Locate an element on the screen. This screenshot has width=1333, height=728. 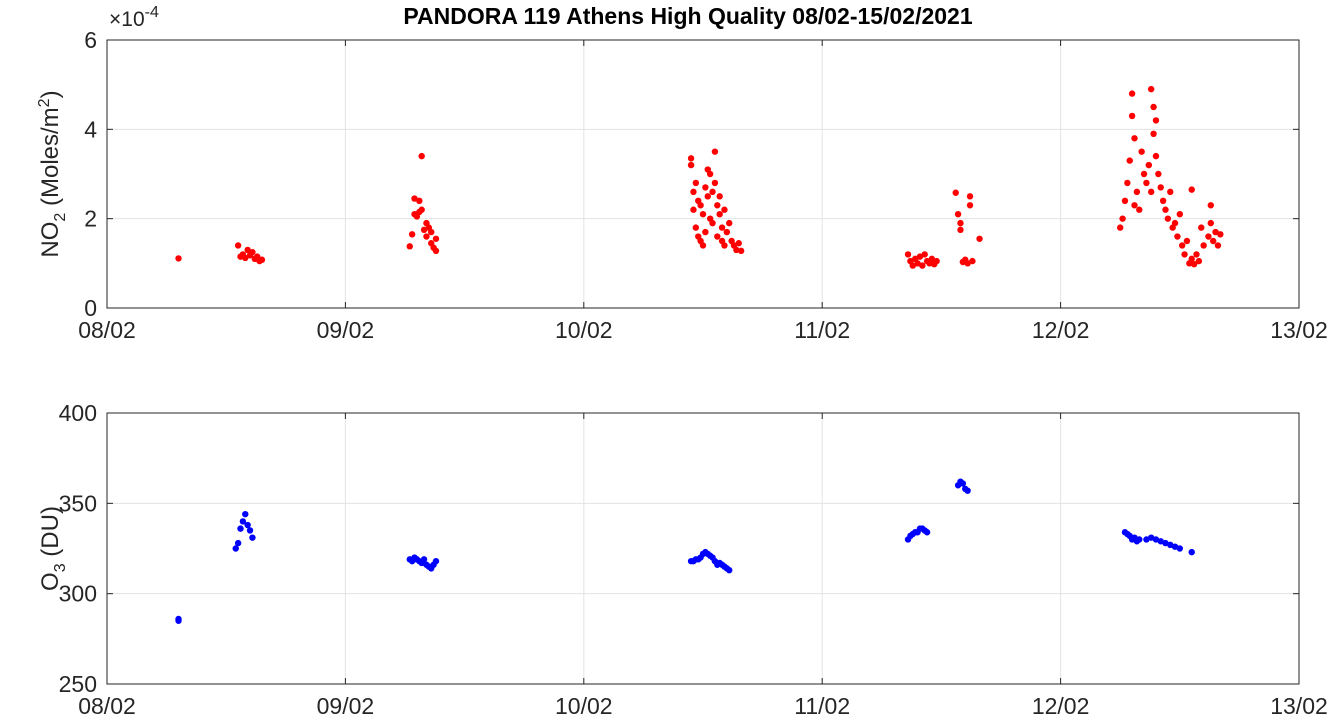
no2-ytick-label: 4 is located at coordinates (90, 129).